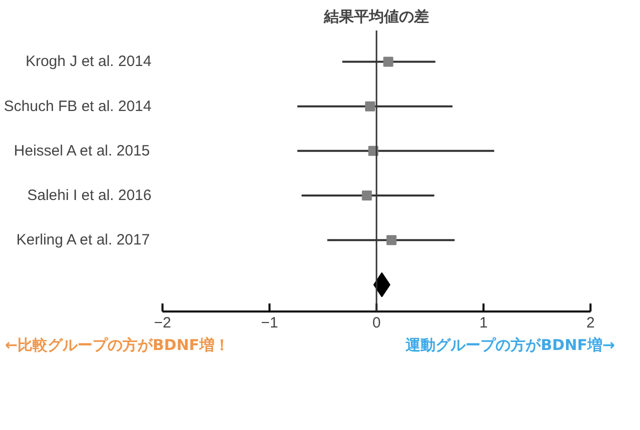 The width and height of the screenshot is (640, 430). I want to click on text: ←比較グループの方がBDNF増！, so click(117, 345).